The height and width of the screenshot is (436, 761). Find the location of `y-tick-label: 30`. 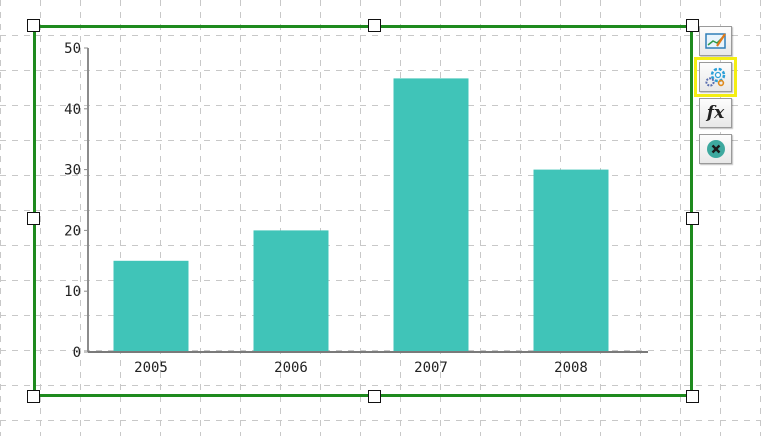

y-tick-label: 30 is located at coordinates (72, 171).